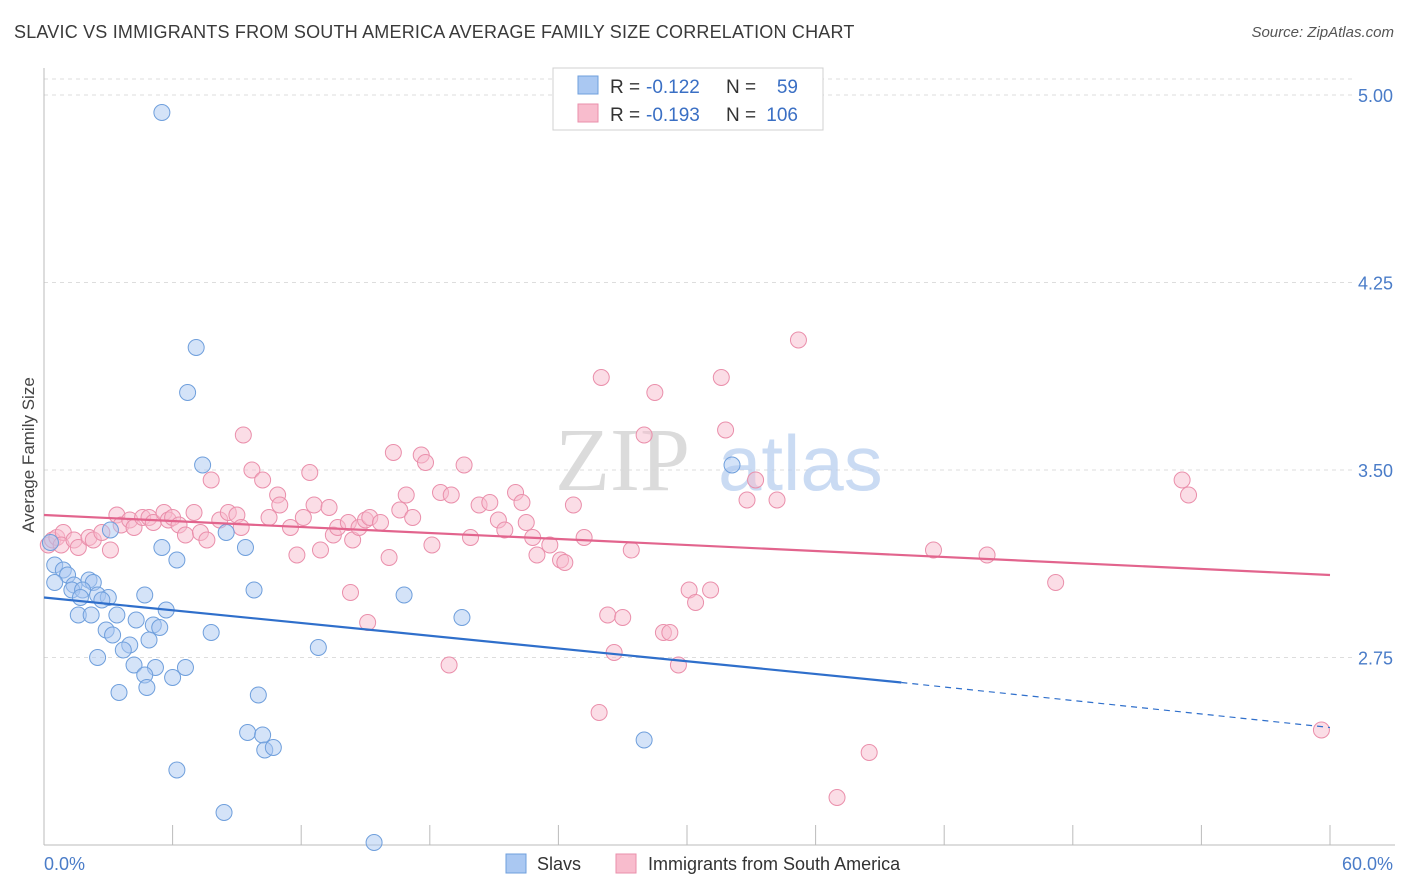 This screenshot has height=892, width=1406. I want to click on legend-n-label-immigrants: N =, so click(741, 115).